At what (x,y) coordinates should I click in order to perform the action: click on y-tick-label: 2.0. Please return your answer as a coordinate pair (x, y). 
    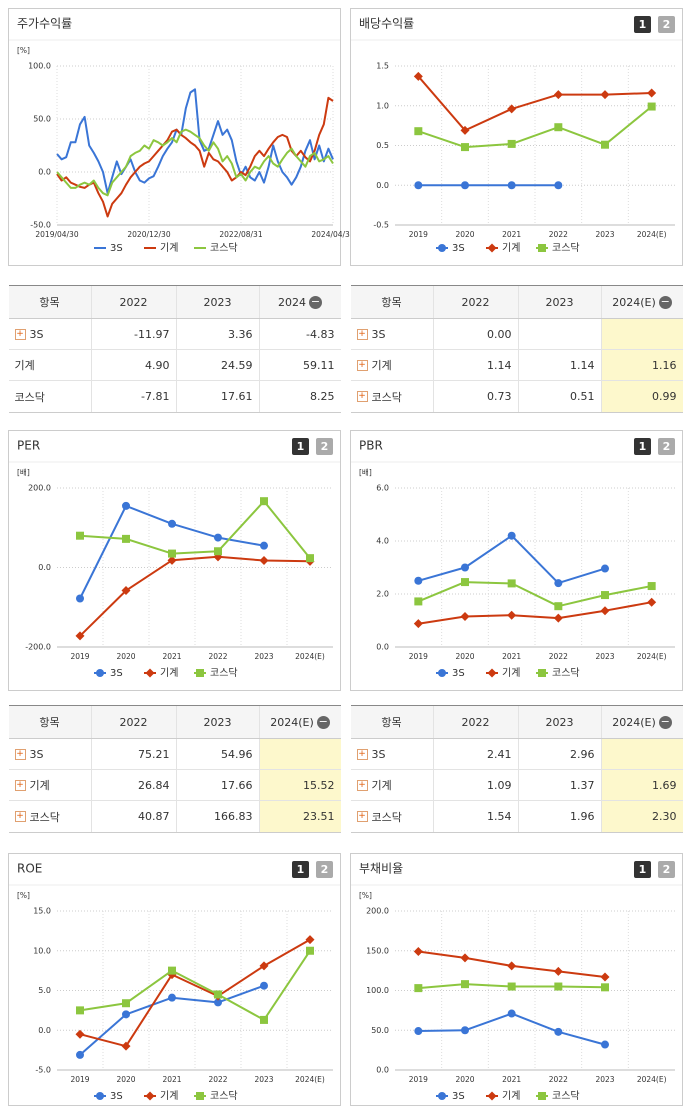
    Looking at the image, I should click on (382, 594).